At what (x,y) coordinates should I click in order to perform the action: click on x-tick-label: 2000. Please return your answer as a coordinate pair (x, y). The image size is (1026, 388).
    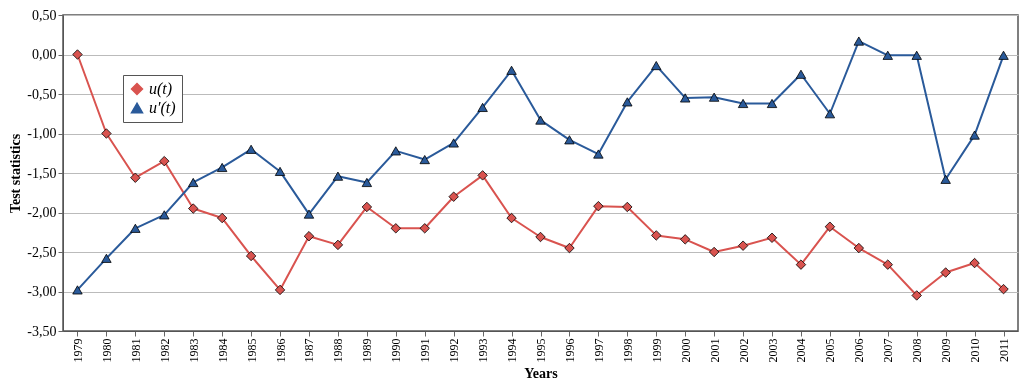
    Looking at the image, I should click on (685, 350).